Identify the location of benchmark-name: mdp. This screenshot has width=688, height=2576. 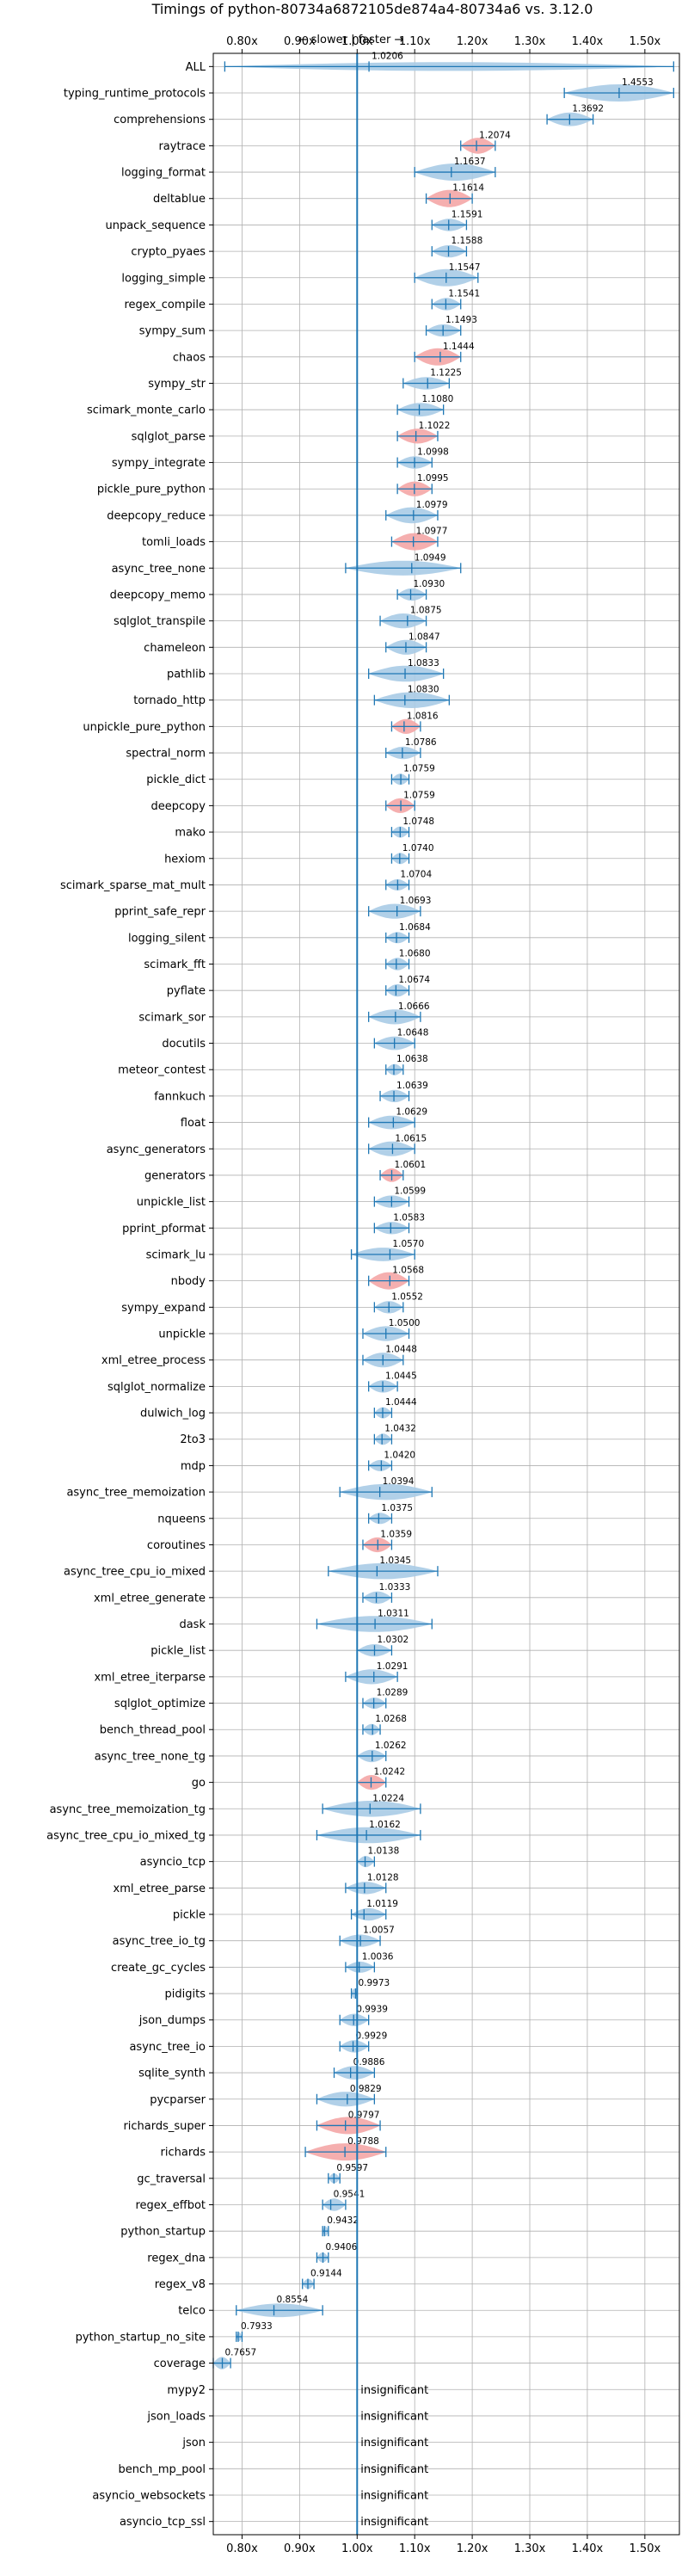
(193, 1466).